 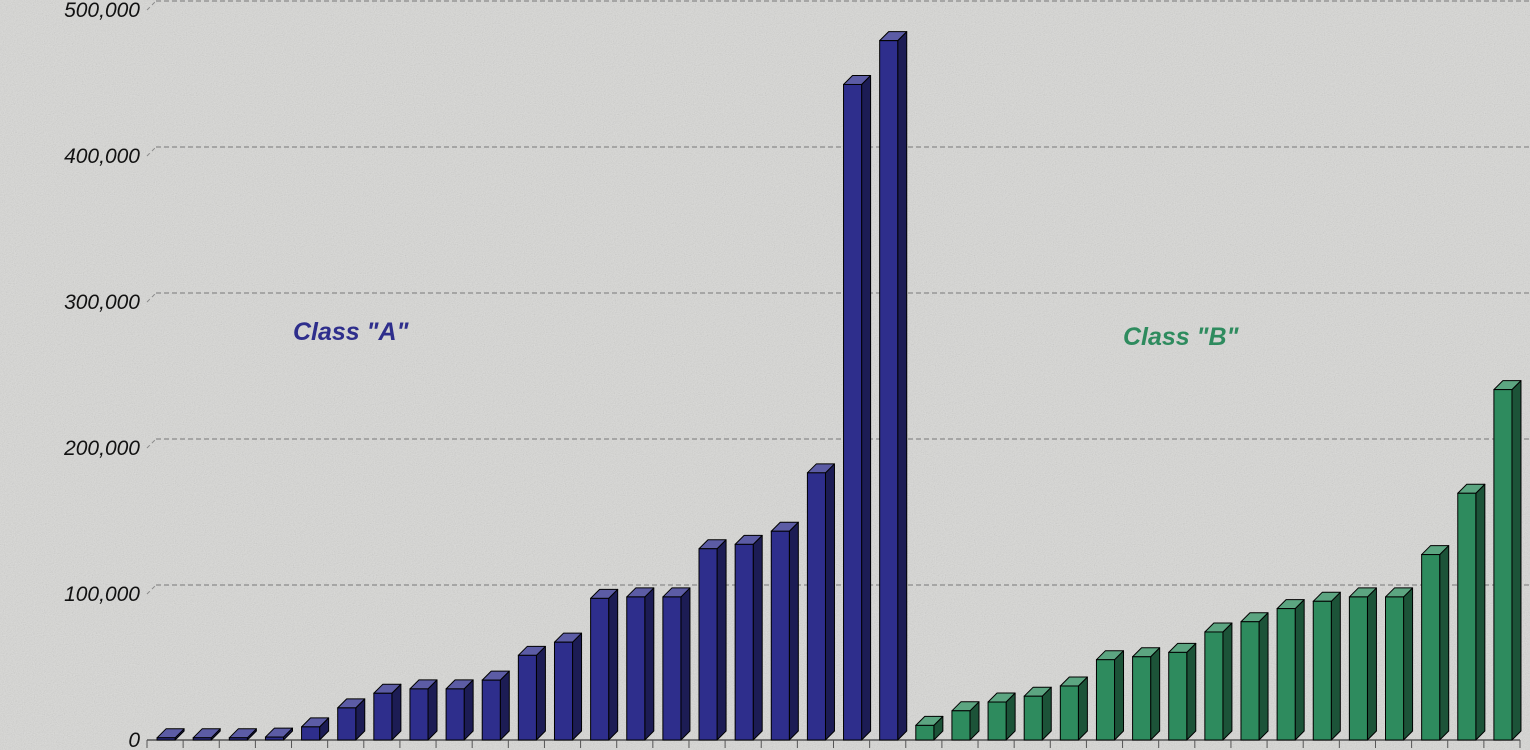 I want to click on y-tick-label: 0, so click(x=134, y=739).